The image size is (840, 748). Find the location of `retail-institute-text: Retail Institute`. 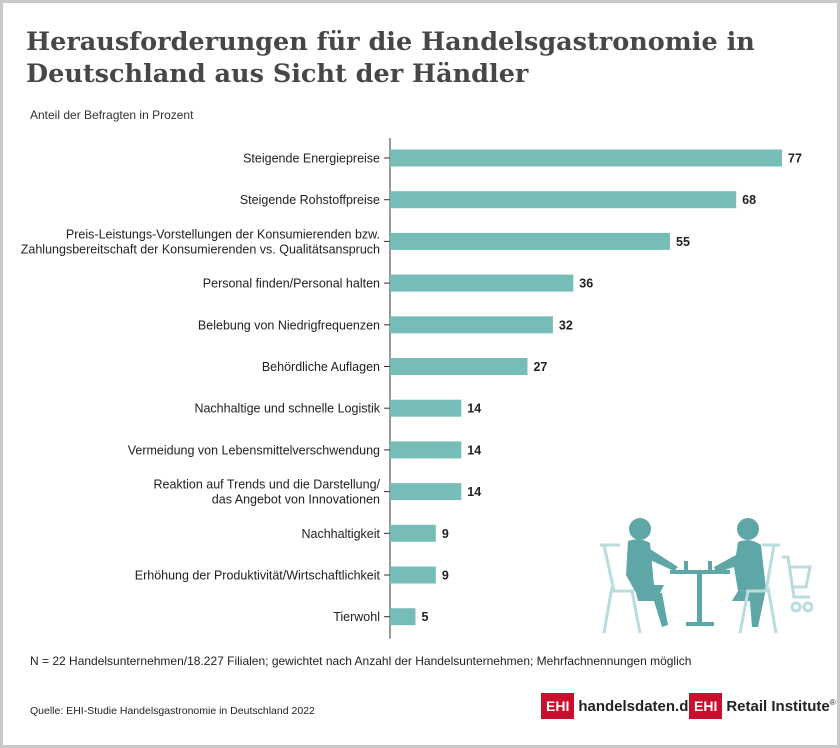

retail-institute-text: Retail Institute is located at coordinates (778, 706).